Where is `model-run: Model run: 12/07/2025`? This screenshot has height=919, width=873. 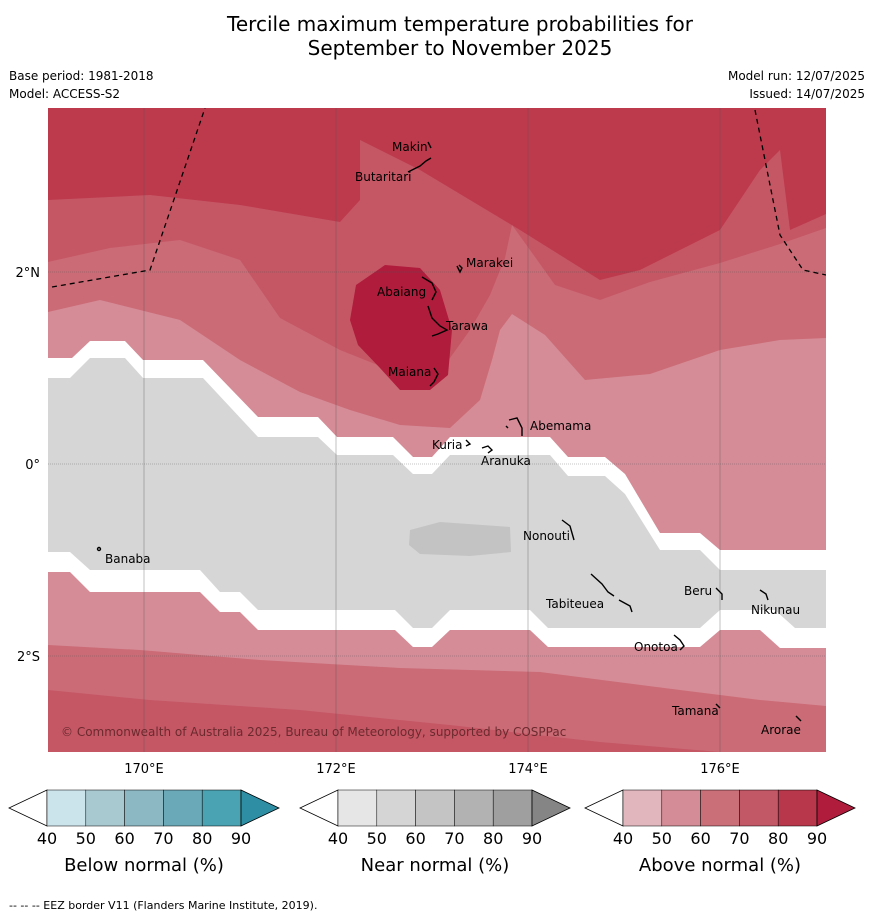
model-run: Model run: 12/07/2025 is located at coordinates (796, 76).